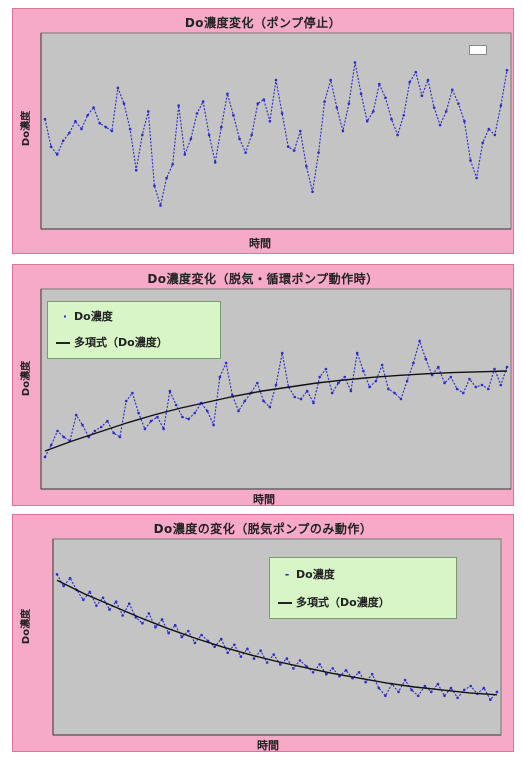 The image size is (523, 758). What do you see at coordinates (112, 342) in the screenshot?
I see `legend-entry: 多項式（Do濃度）` at bounding box center [112, 342].